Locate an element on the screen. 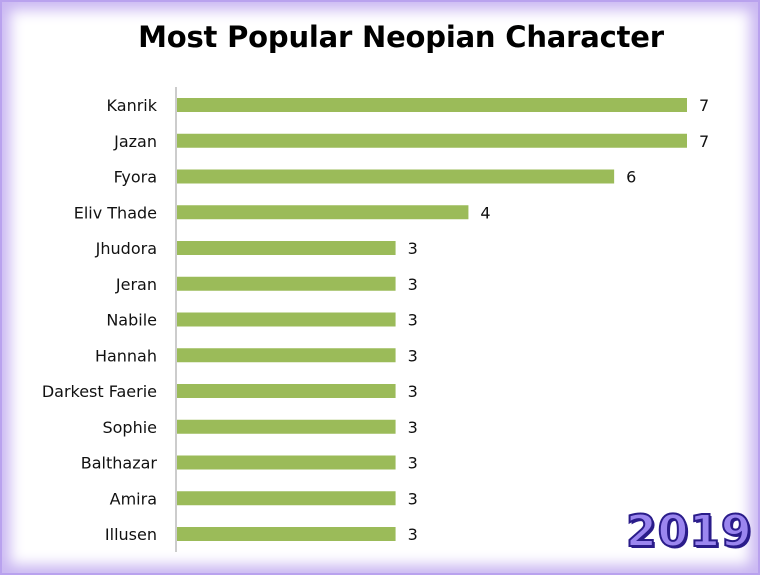 This screenshot has height=575, width=760. category-label: Balthazar is located at coordinates (119, 463).